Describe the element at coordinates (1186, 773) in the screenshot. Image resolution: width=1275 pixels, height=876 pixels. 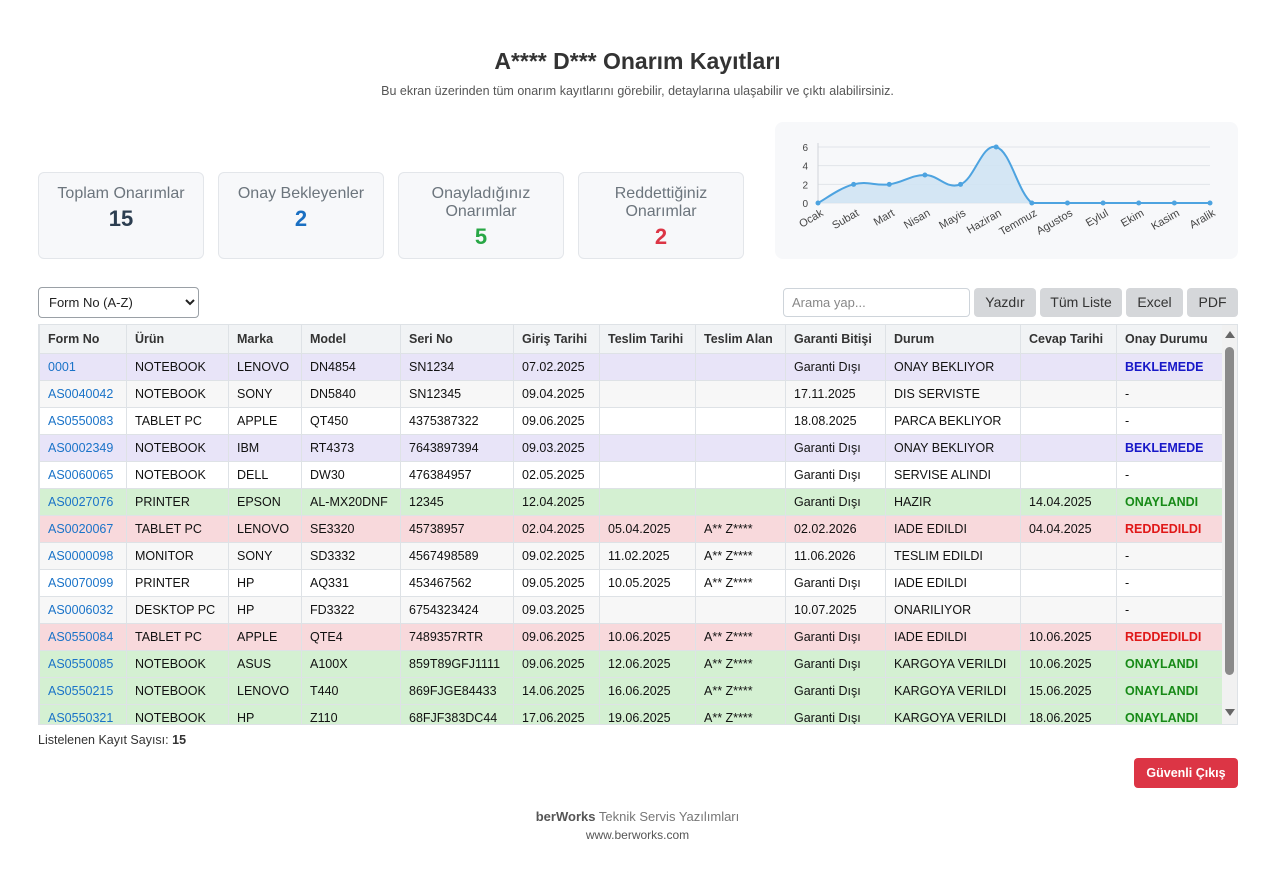
I see `secure-logout-button: Güvenli Çıkış` at that location.